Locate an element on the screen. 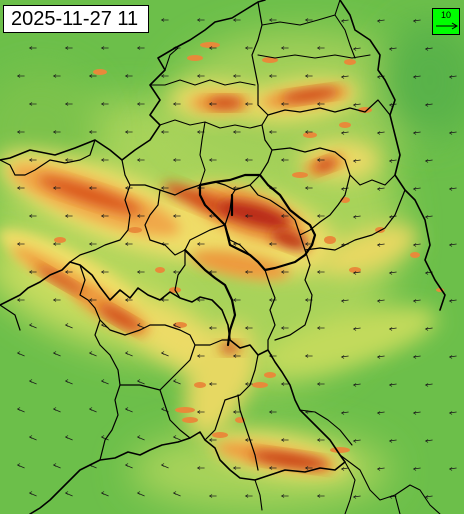 The width and height of the screenshot is (464, 514). wind-scale-value: 10 is located at coordinates (445, 15).